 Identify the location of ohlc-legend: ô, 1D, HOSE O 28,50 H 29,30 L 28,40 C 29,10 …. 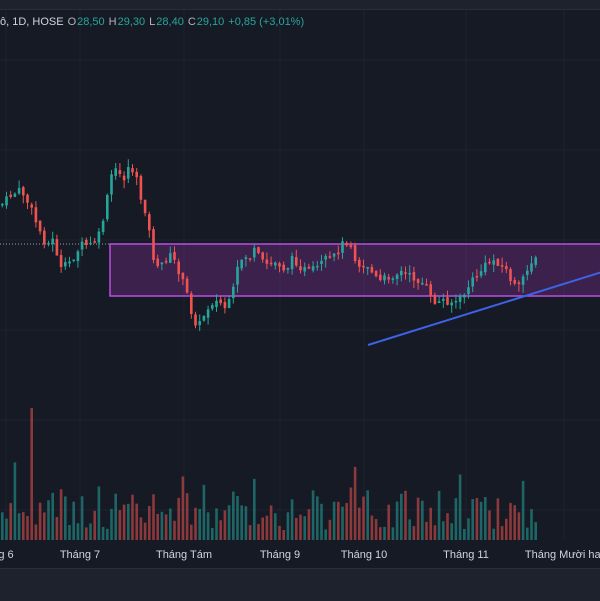
(152, 22).